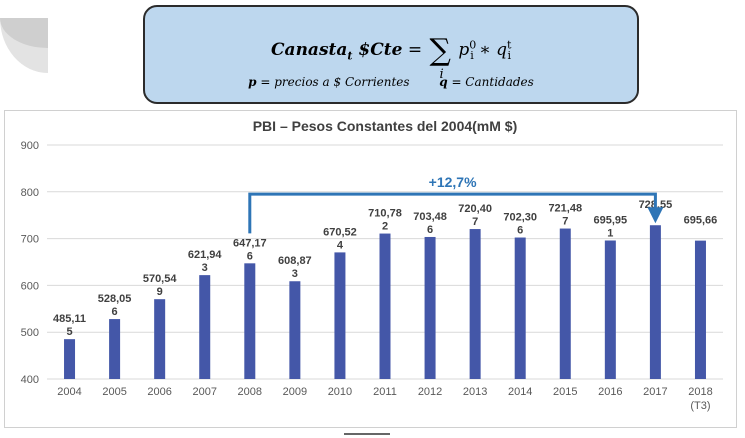 Image resolution: width=745 pixels, height=438 pixels. What do you see at coordinates (160, 279) in the screenshot?
I see `data-label: 570,54` at bounding box center [160, 279].